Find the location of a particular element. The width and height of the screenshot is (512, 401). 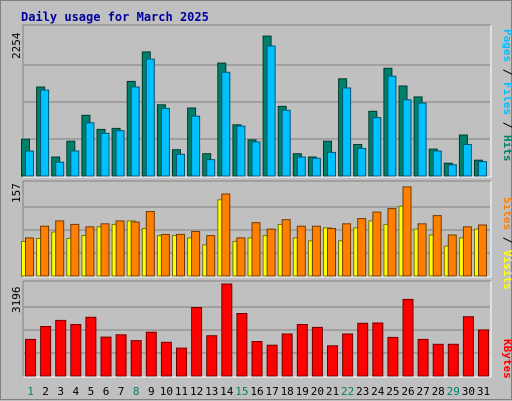

day-label-20: 20 is located at coordinates (317, 391).